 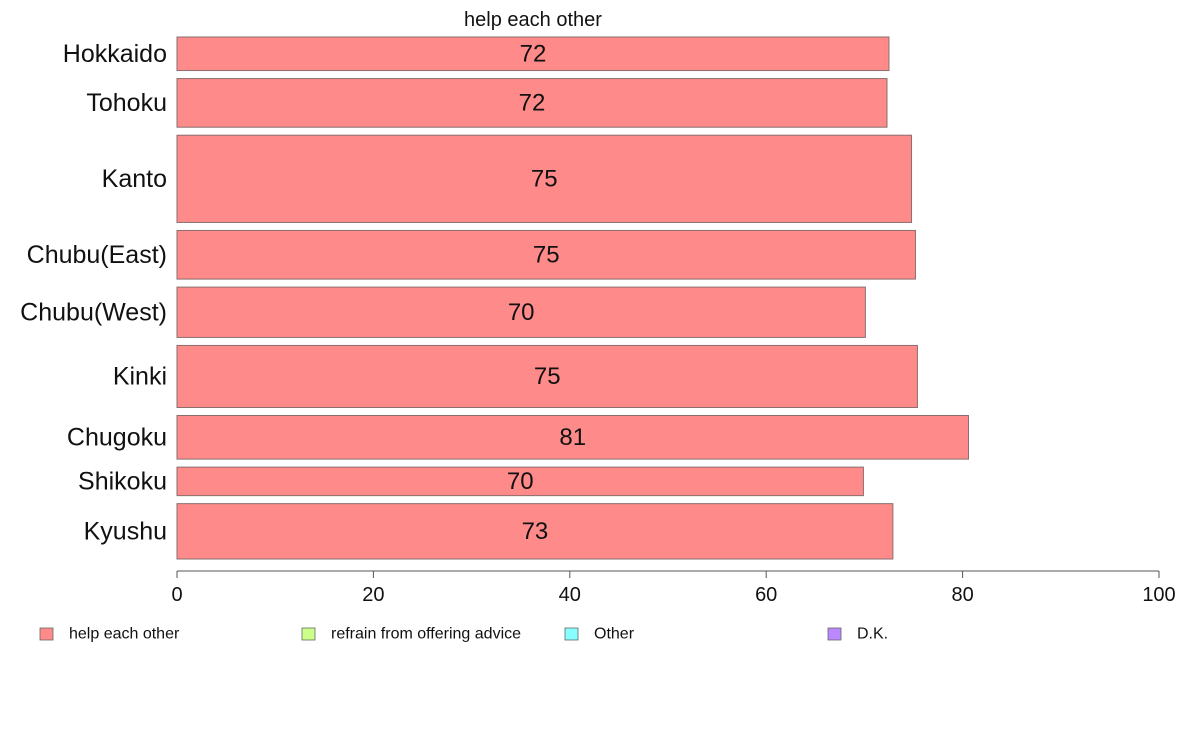 What do you see at coordinates (570, 595) in the screenshot?
I see `x-tick-label: 40` at bounding box center [570, 595].